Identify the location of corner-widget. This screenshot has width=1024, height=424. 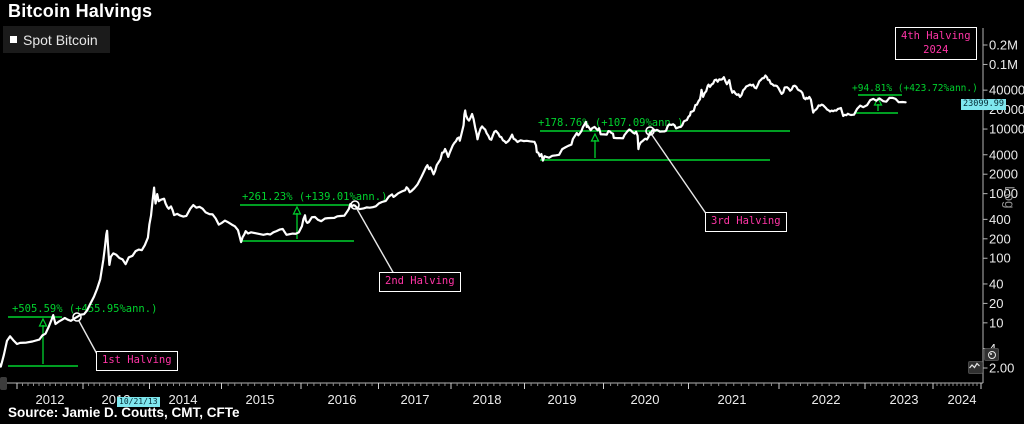
(3, 383).